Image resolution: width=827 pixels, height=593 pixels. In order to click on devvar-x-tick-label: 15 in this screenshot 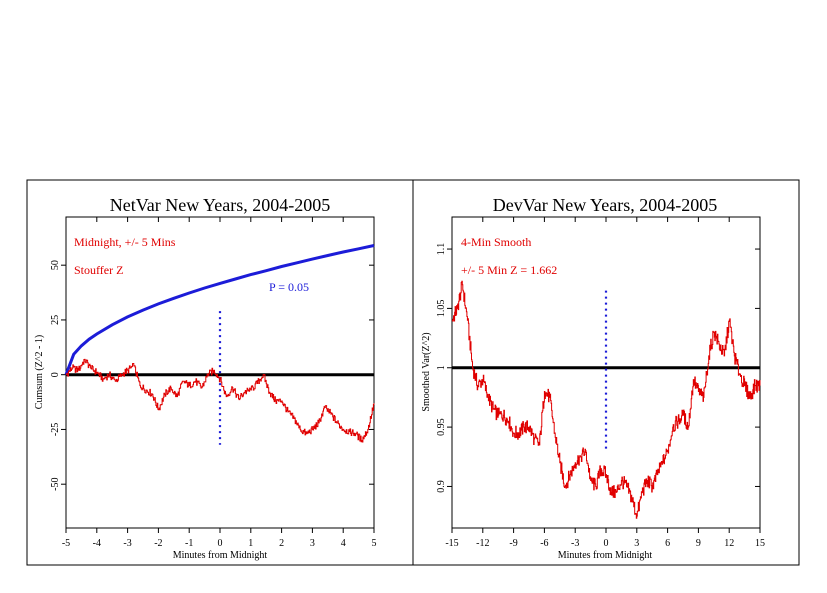, I will do `click(760, 543)`.